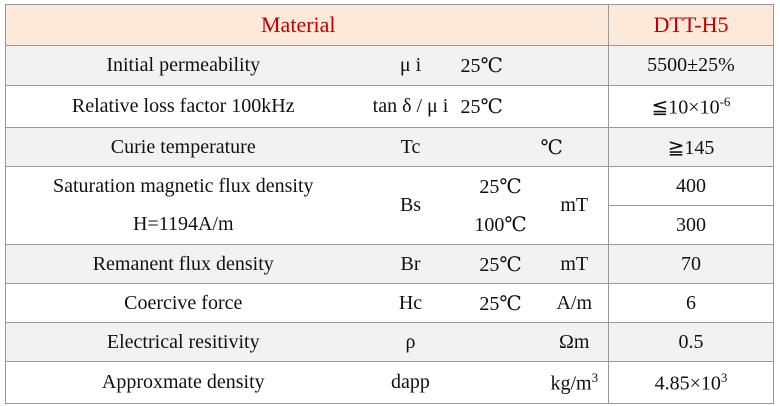 Image resolution: width=780 pixels, height=406 pixels. What do you see at coordinates (595, 377) in the screenshot?
I see `unit-exponent: 3` at bounding box center [595, 377].